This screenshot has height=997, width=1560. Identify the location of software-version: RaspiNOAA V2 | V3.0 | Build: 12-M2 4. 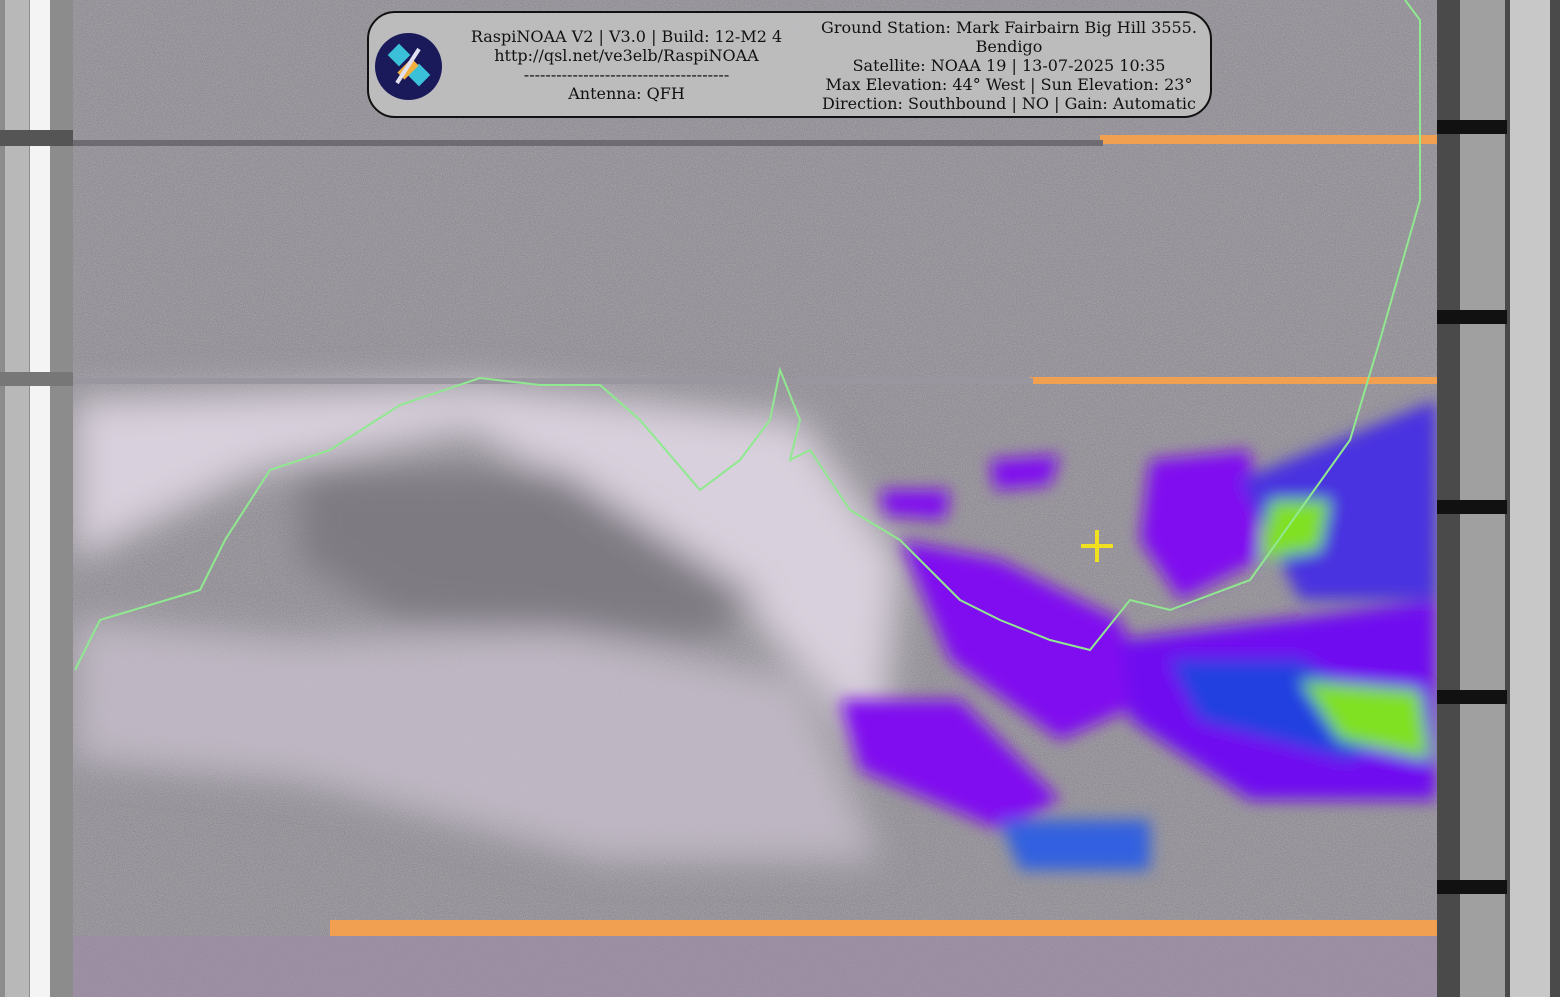
(626, 36).